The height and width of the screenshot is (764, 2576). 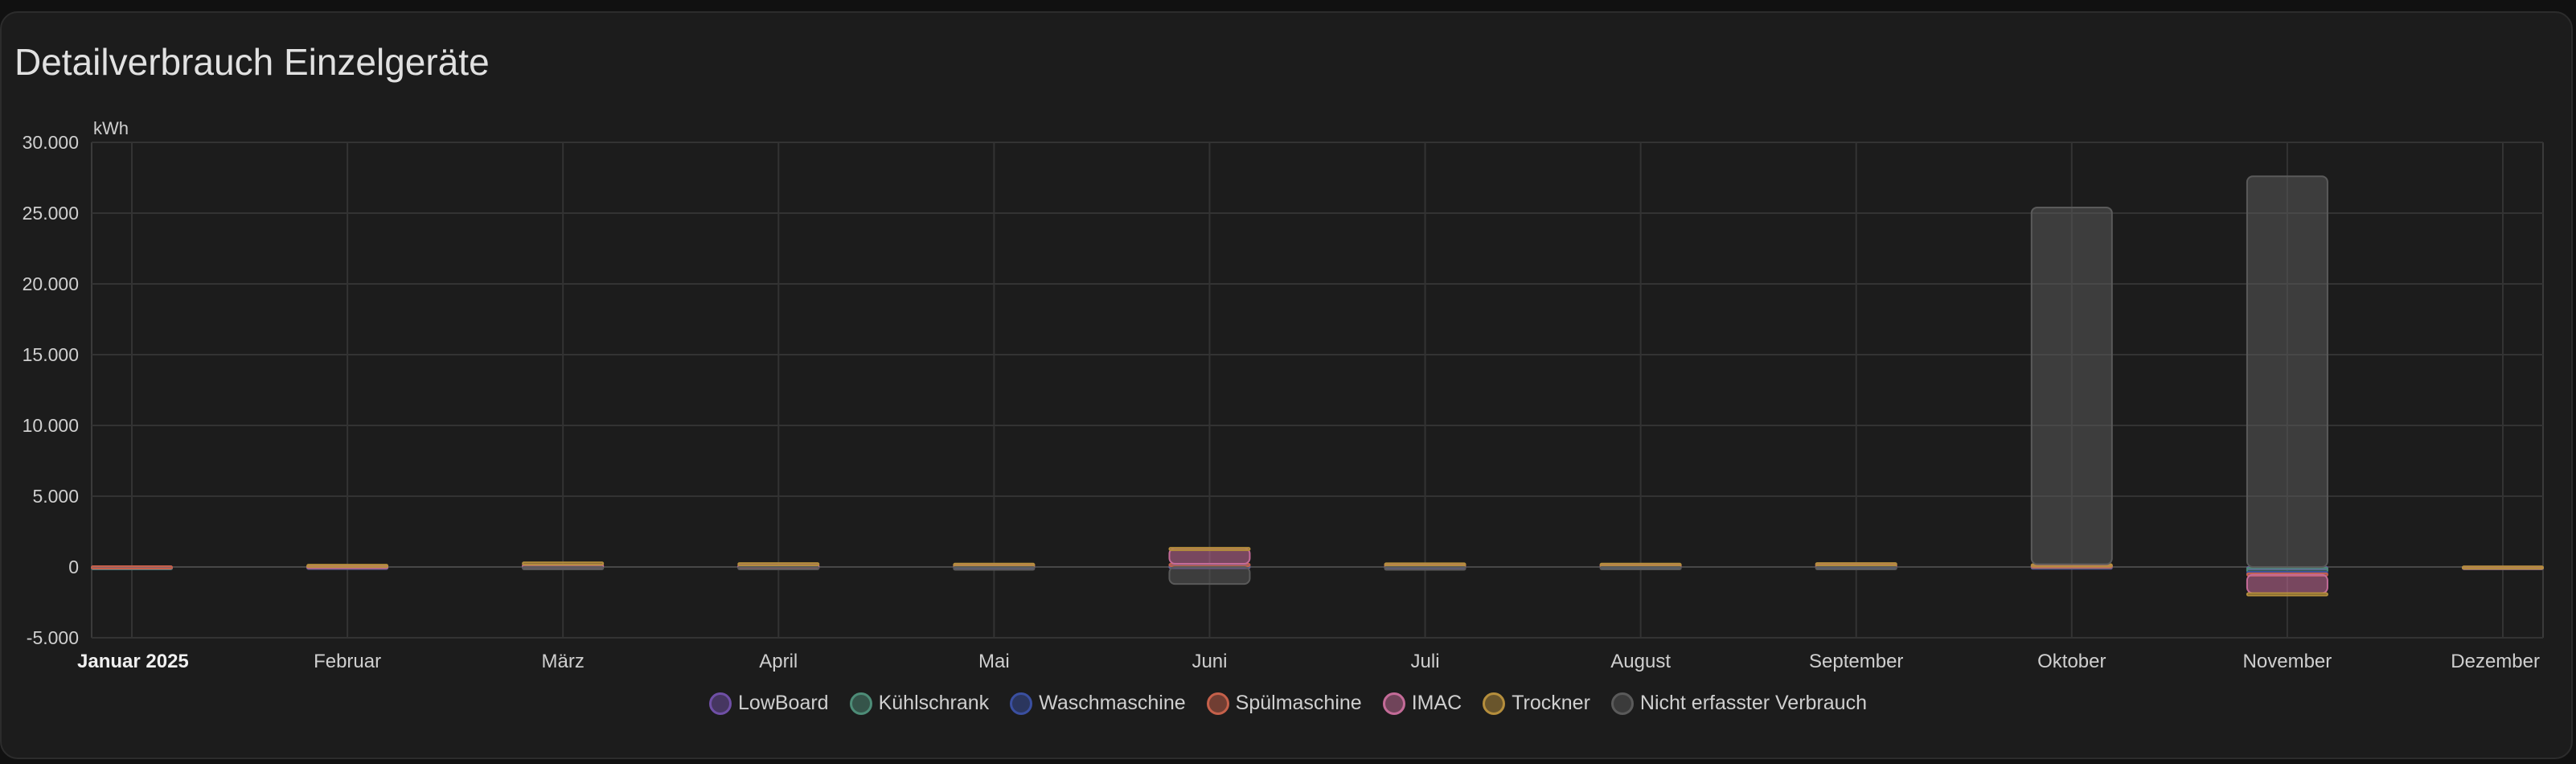 I want to click on legend-label: LowBoard, so click(x=783, y=703).